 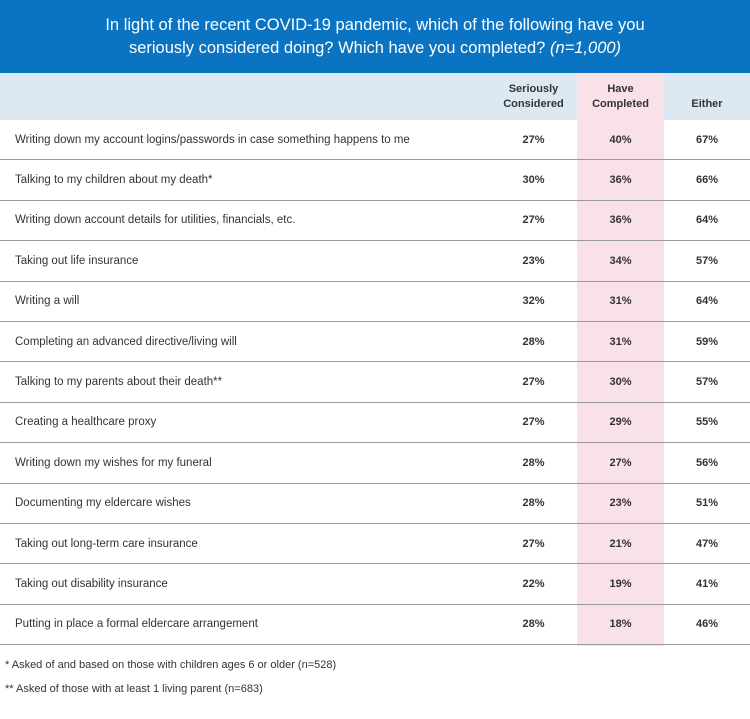 I want to click on value-have-completed: 19%, so click(x=620, y=583).